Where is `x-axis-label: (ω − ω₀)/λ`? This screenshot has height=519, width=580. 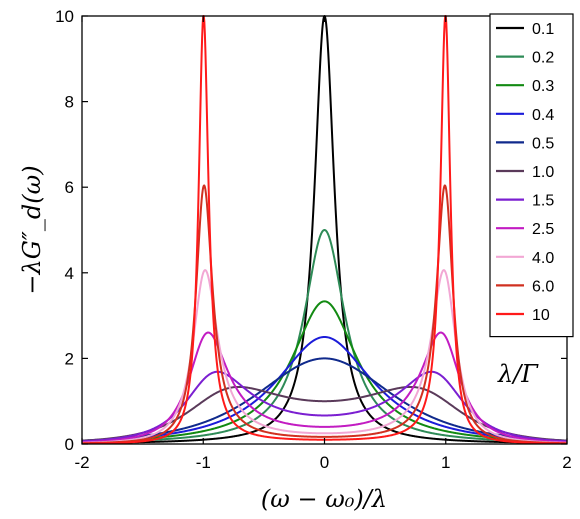
x-axis-label: (ω − ω₀)/λ is located at coordinates (324, 499).